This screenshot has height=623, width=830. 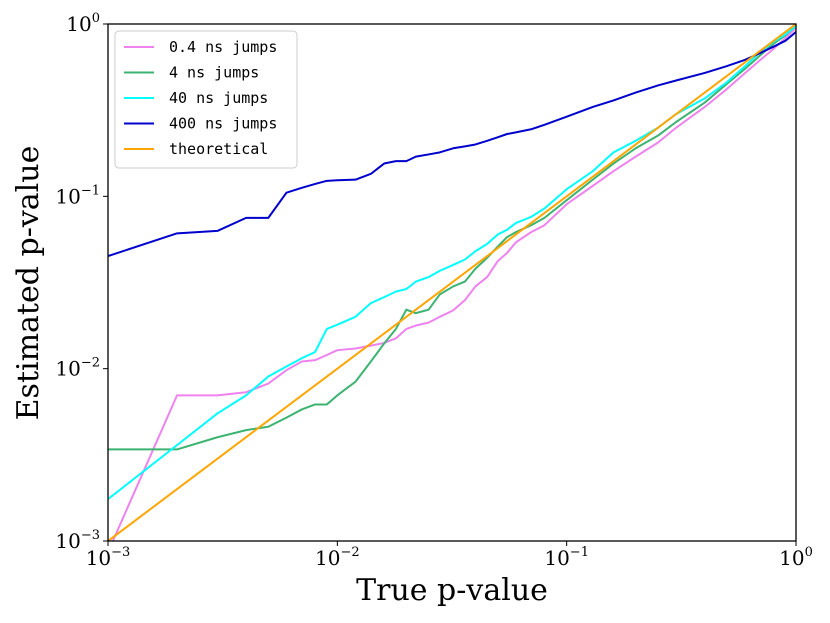 What do you see at coordinates (337, 557) in the screenshot?
I see `x-tick-label: 10⁻²` at bounding box center [337, 557].